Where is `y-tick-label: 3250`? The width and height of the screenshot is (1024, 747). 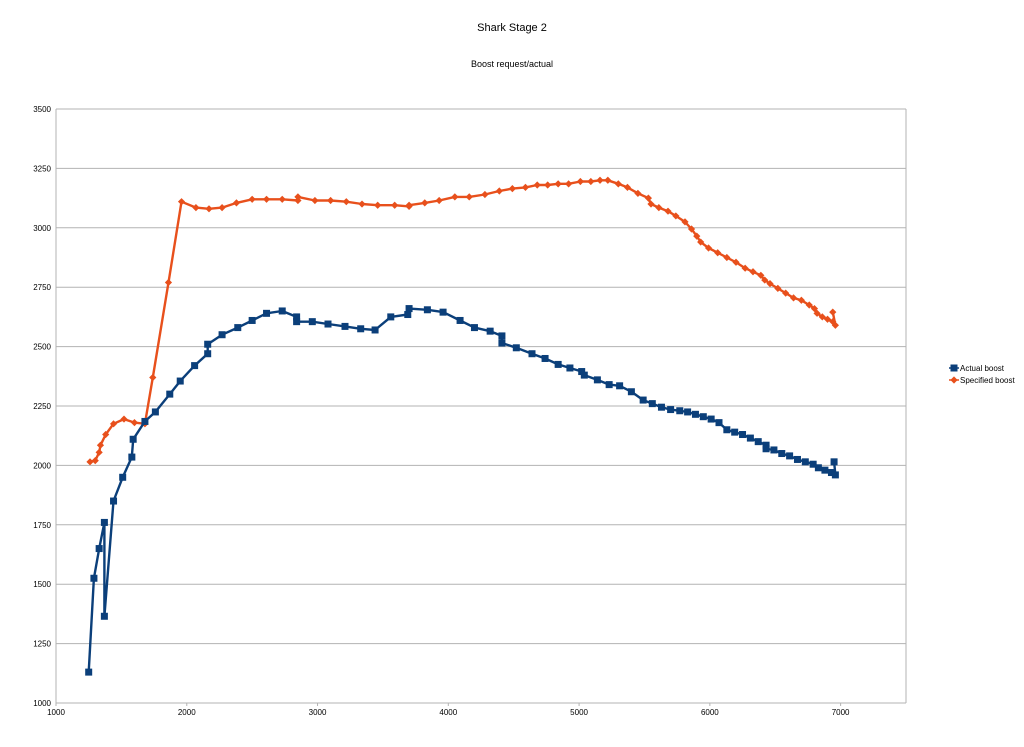
y-tick-label: 3250 is located at coordinates (42, 168).